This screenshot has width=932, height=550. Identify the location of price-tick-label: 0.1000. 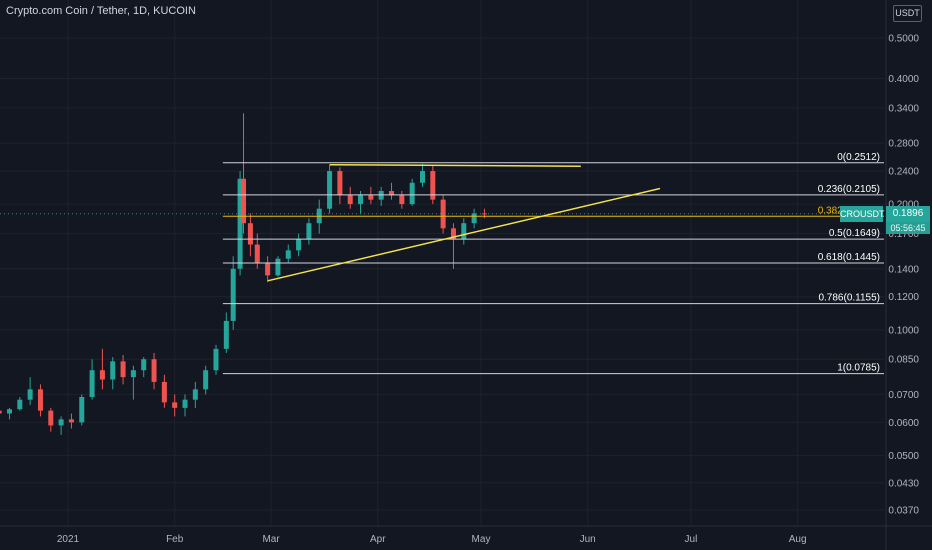
(903, 330).